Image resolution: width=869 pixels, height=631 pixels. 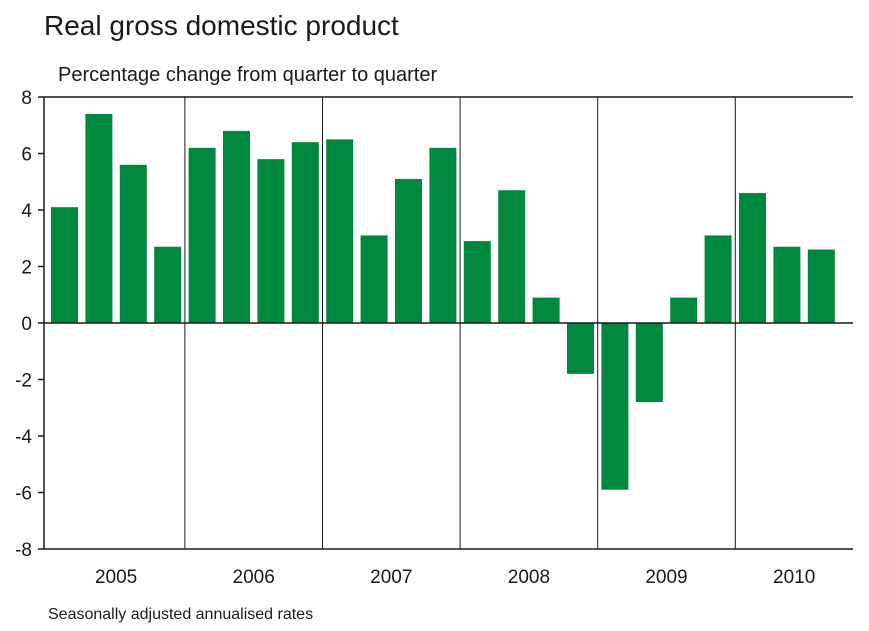 I want to click on bar-2007-q3, so click(x=408, y=250).